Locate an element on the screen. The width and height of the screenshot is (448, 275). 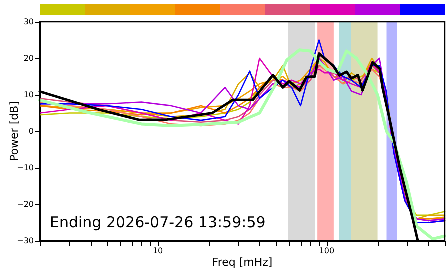
y-tick-label: −20 is located at coordinates (25, 204).